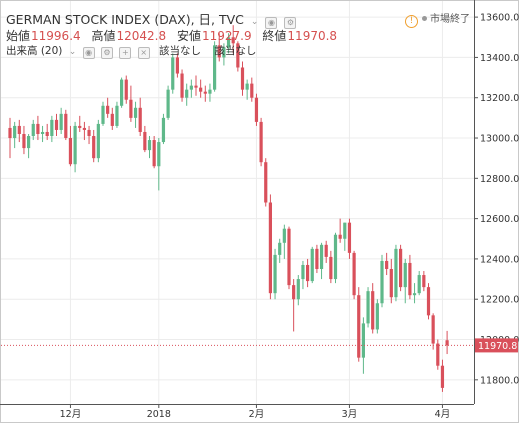 Image resolution: width=520 pixels, height=424 pixels. Describe the element at coordinates (143, 53) in the screenshot. I see `close-icon: ×` at that location.